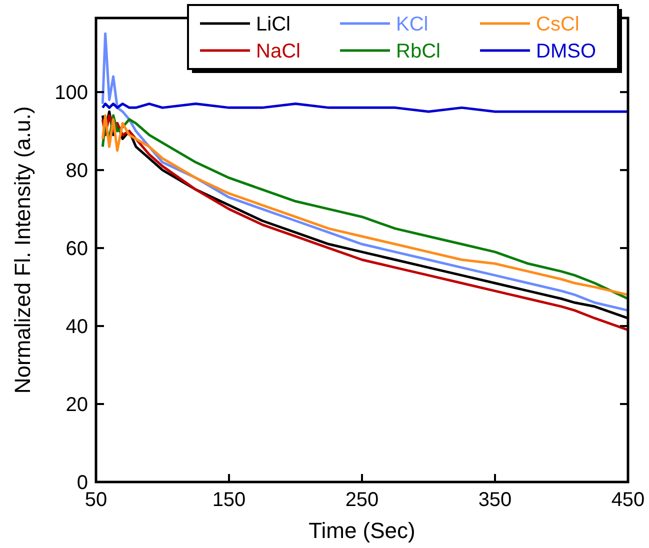  Describe the element at coordinates (412, 25) in the screenshot. I see `legend-label: KCl` at that location.